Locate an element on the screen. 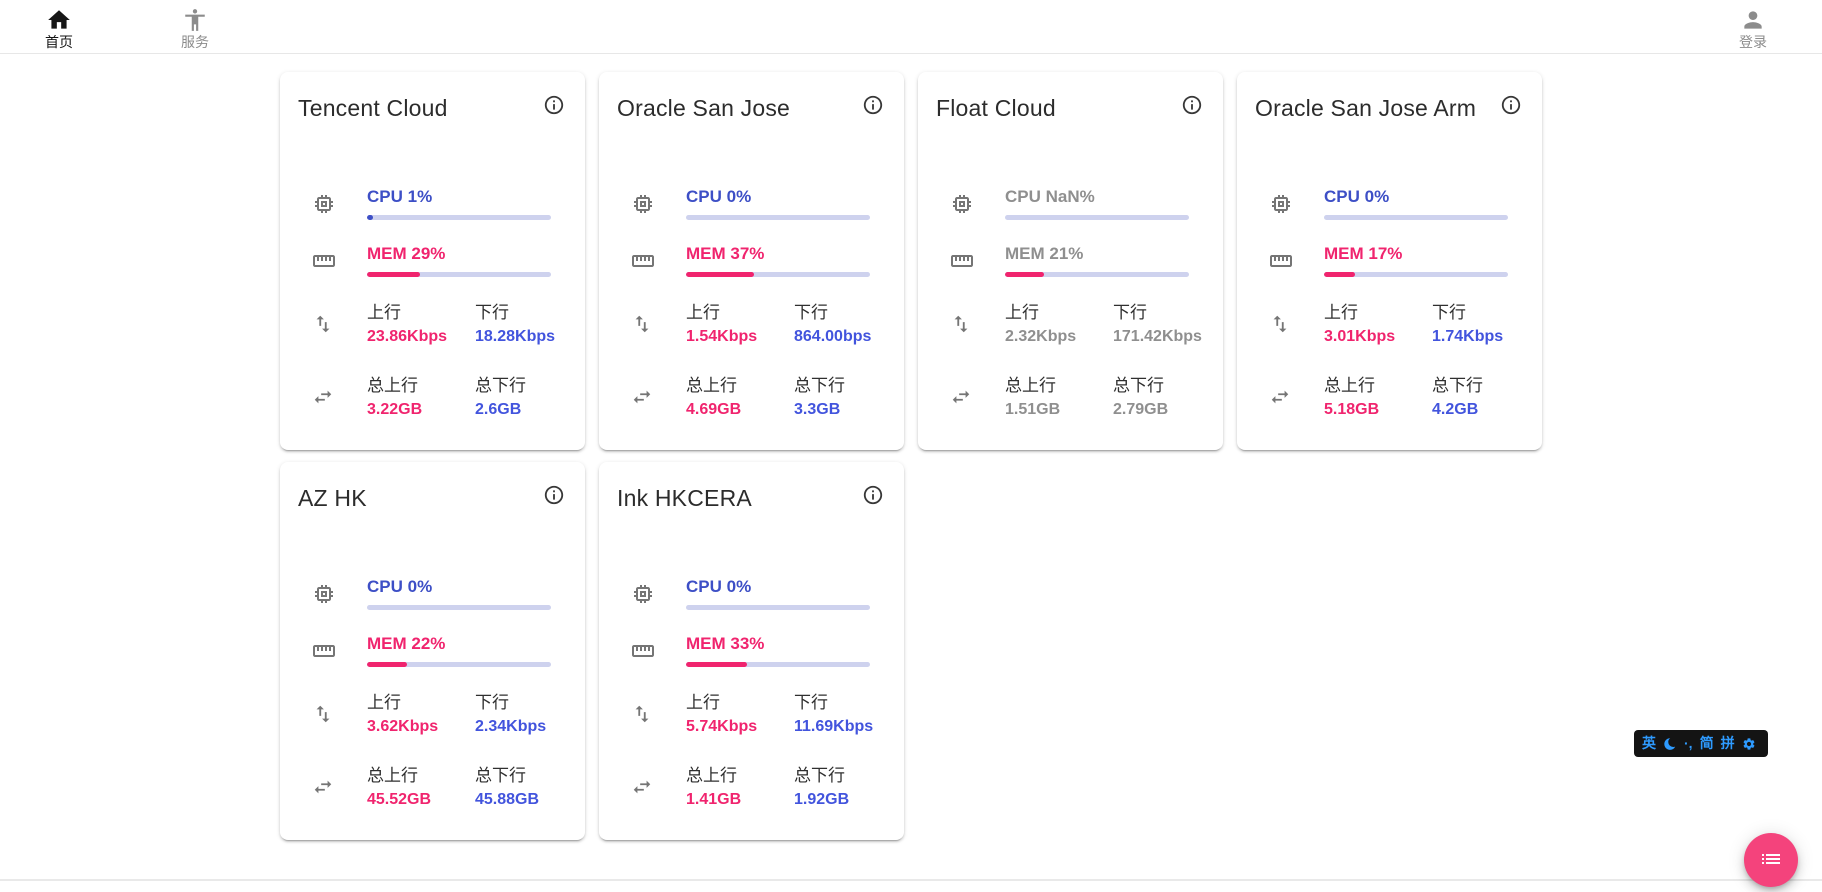  server-card: Float Cloud CPU NaN% MEM 21% is located at coordinates (1070, 261).